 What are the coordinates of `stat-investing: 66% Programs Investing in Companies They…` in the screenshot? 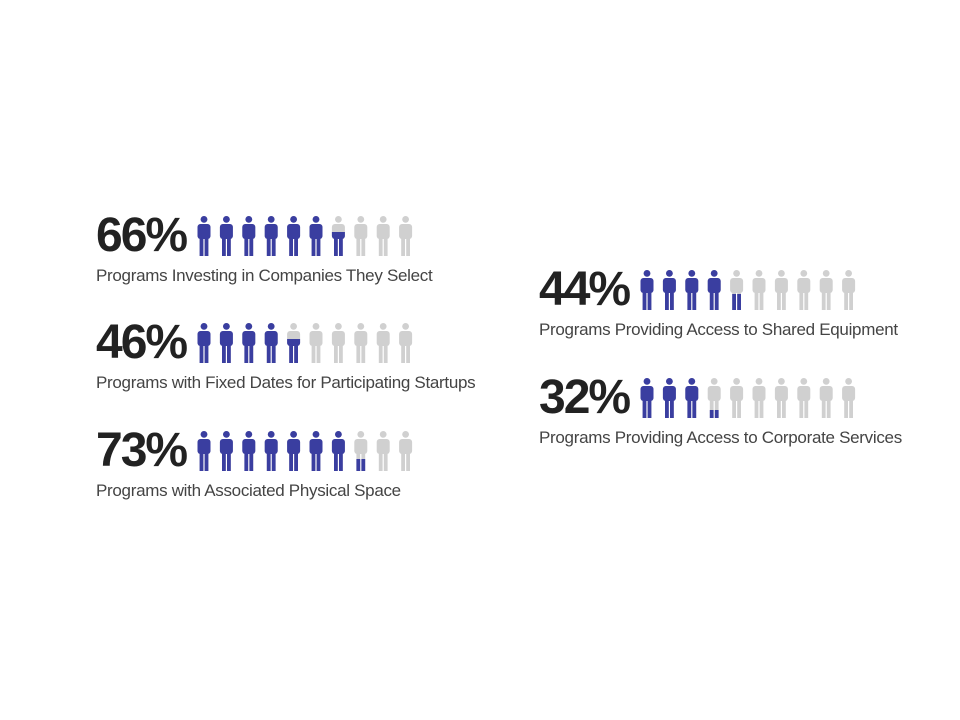 It's located at (264, 247).